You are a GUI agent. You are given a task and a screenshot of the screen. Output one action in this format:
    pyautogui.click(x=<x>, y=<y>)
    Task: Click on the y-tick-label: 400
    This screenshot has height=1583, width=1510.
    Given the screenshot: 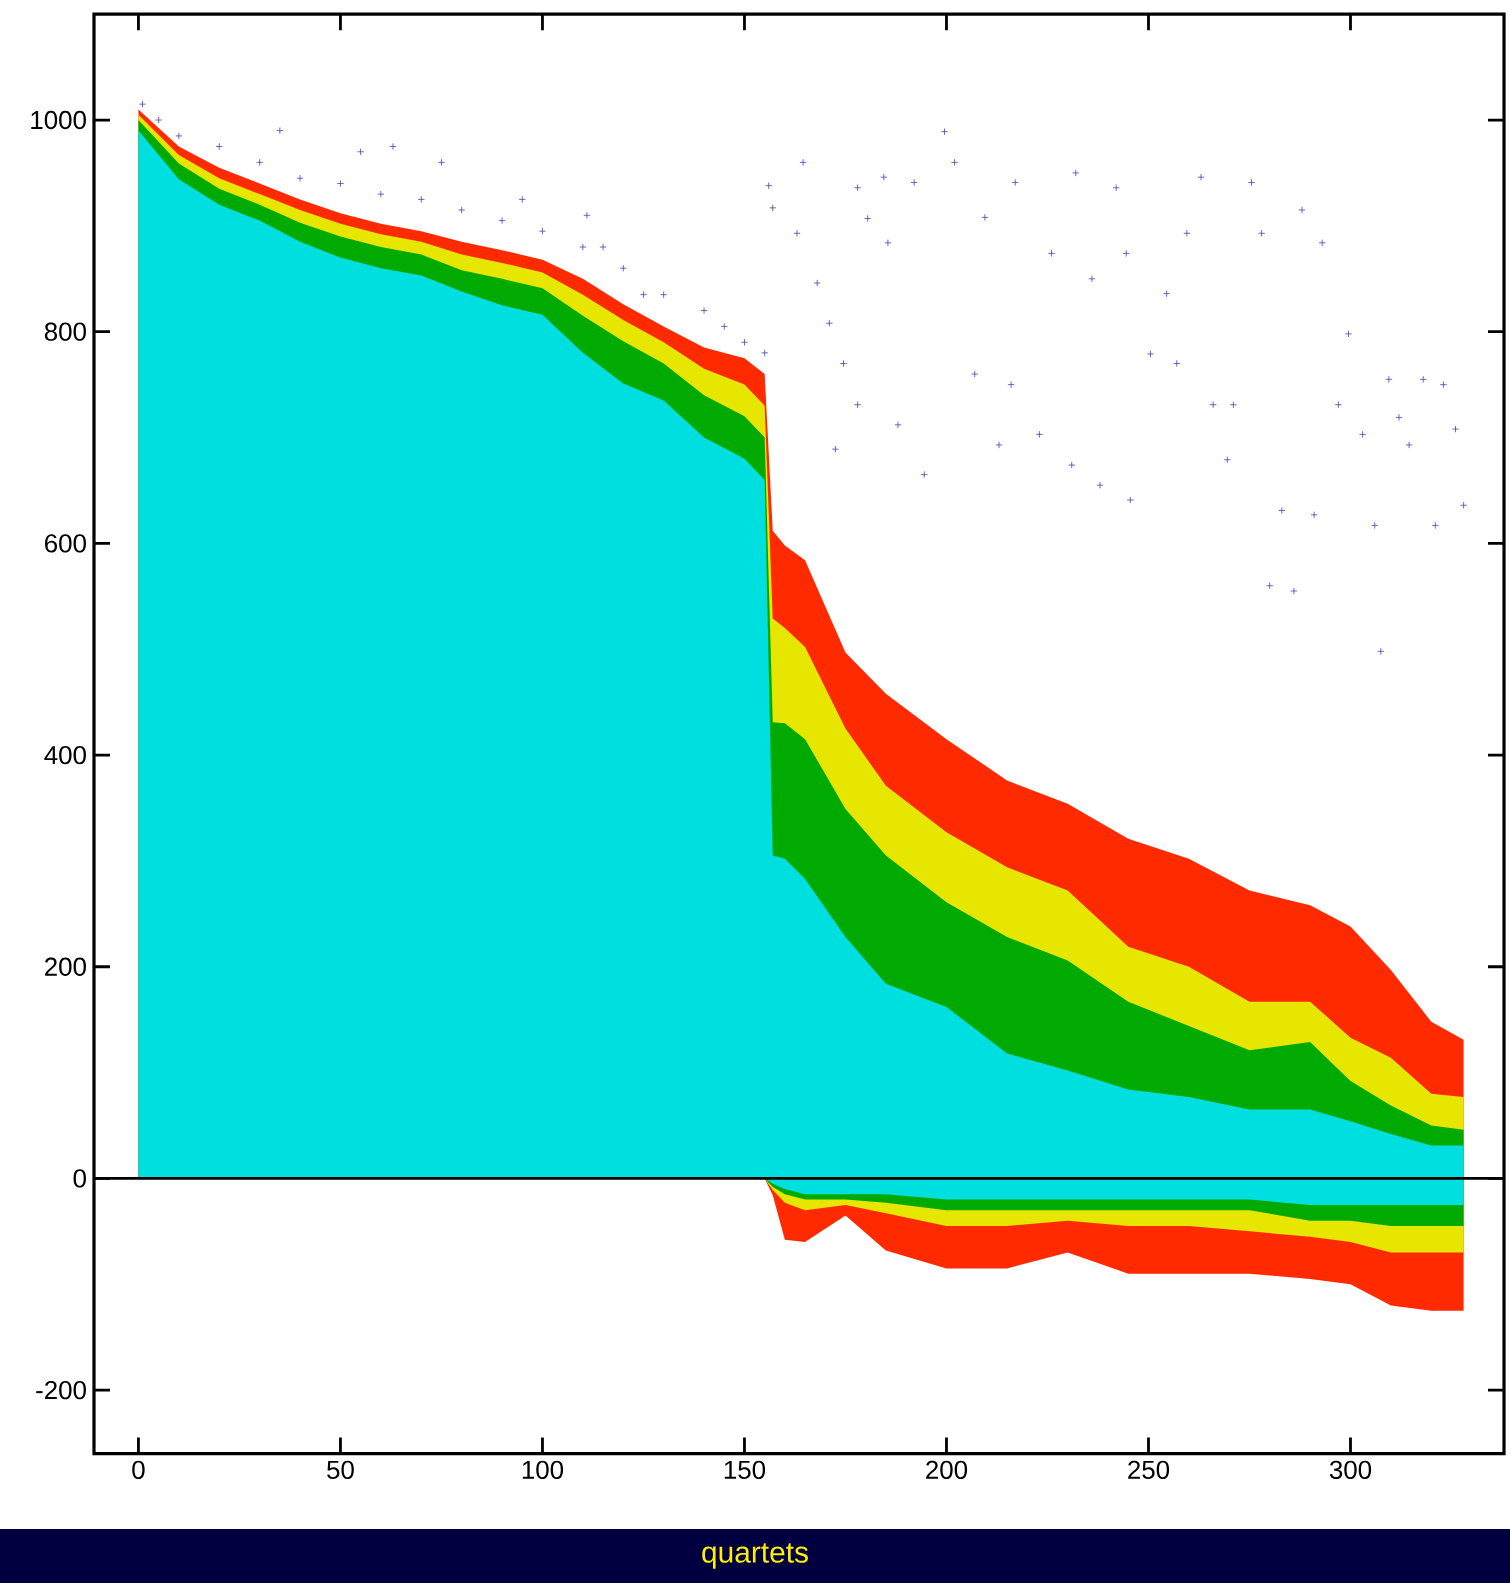 What is the action you would take?
    pyautogui.click(x=65, y=755)
    